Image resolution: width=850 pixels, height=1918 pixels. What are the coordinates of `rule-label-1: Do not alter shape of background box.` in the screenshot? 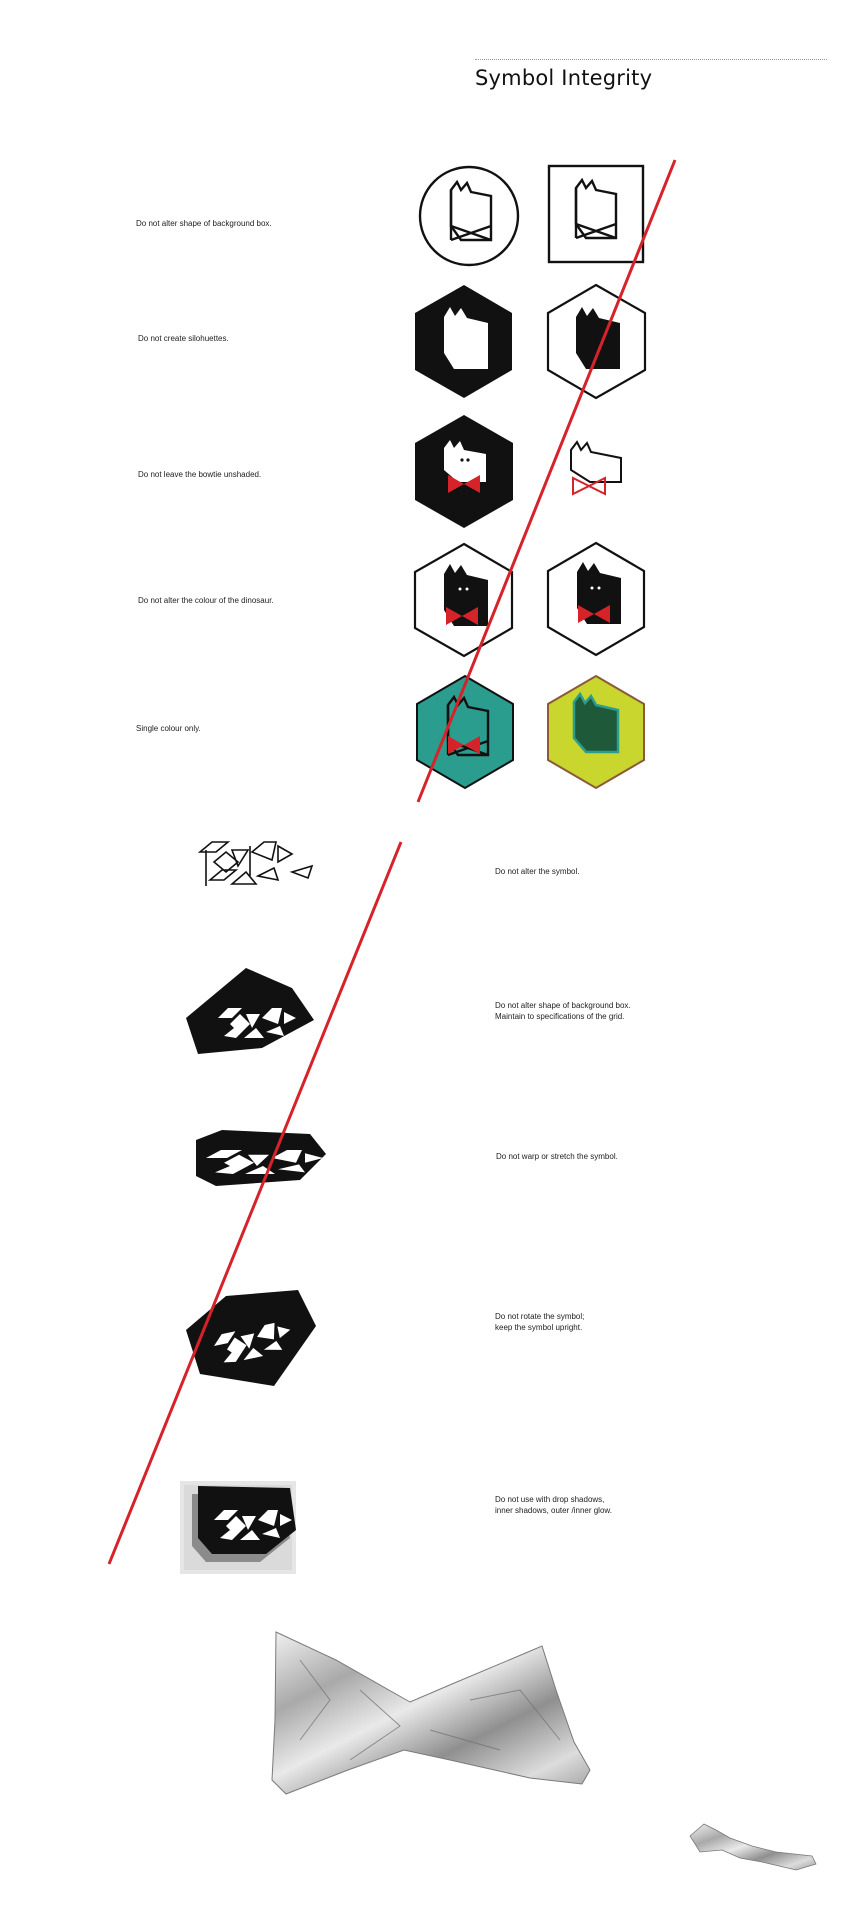 It's located at (204, 223).